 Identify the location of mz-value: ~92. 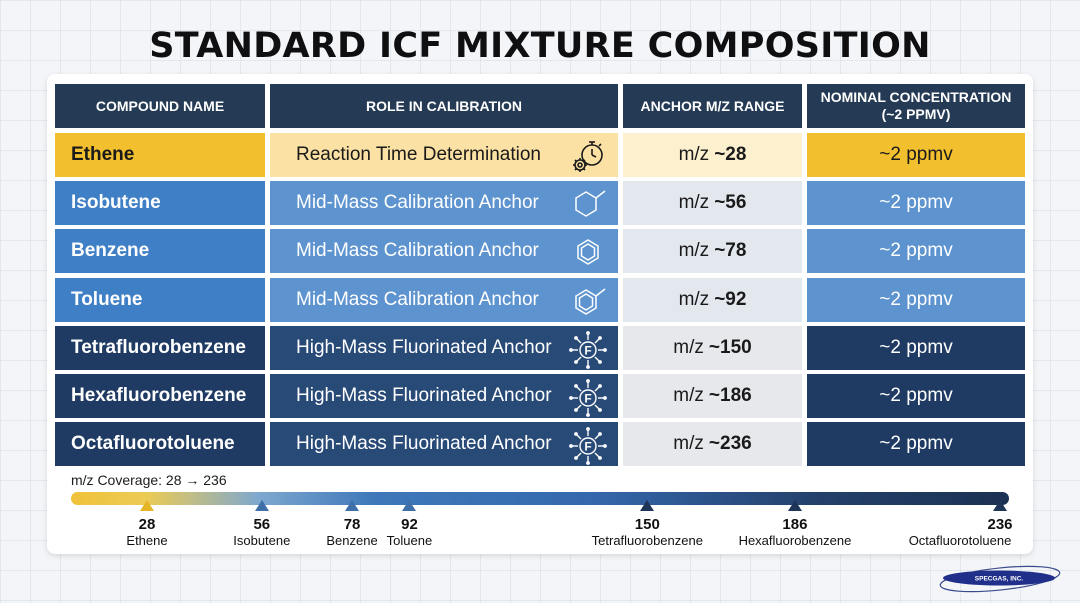
(730, 299).